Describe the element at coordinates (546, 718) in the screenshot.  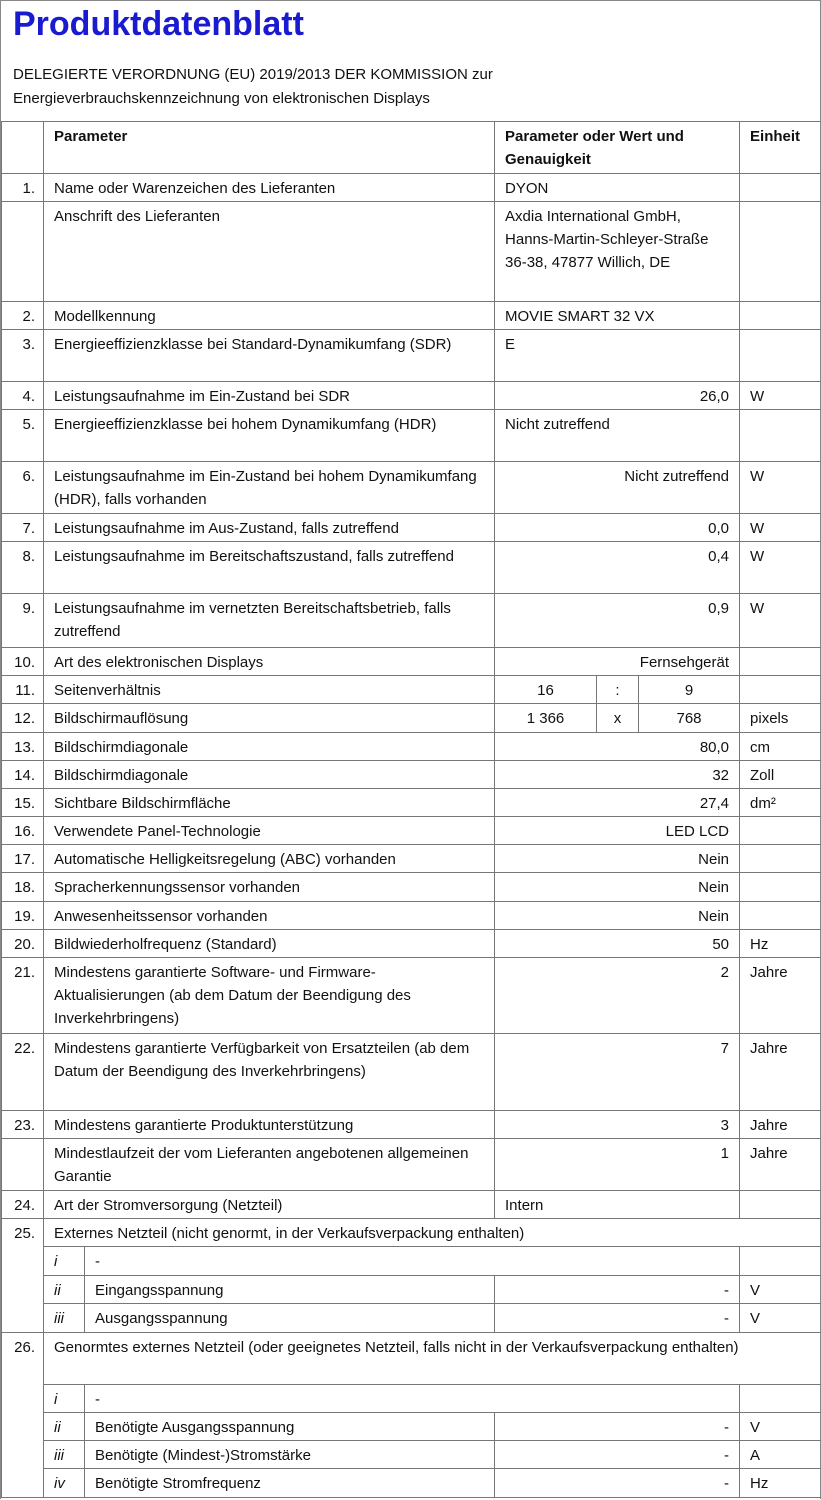
I see `cell-value: 1 366` at that location.